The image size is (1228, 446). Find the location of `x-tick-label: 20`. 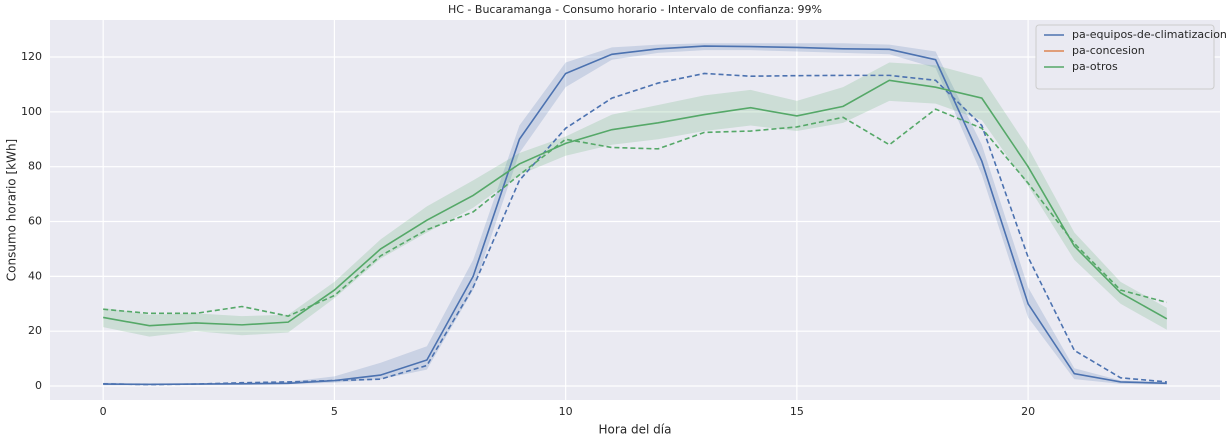

x-tick-label: 20 is located at coordinates (1028, 411).